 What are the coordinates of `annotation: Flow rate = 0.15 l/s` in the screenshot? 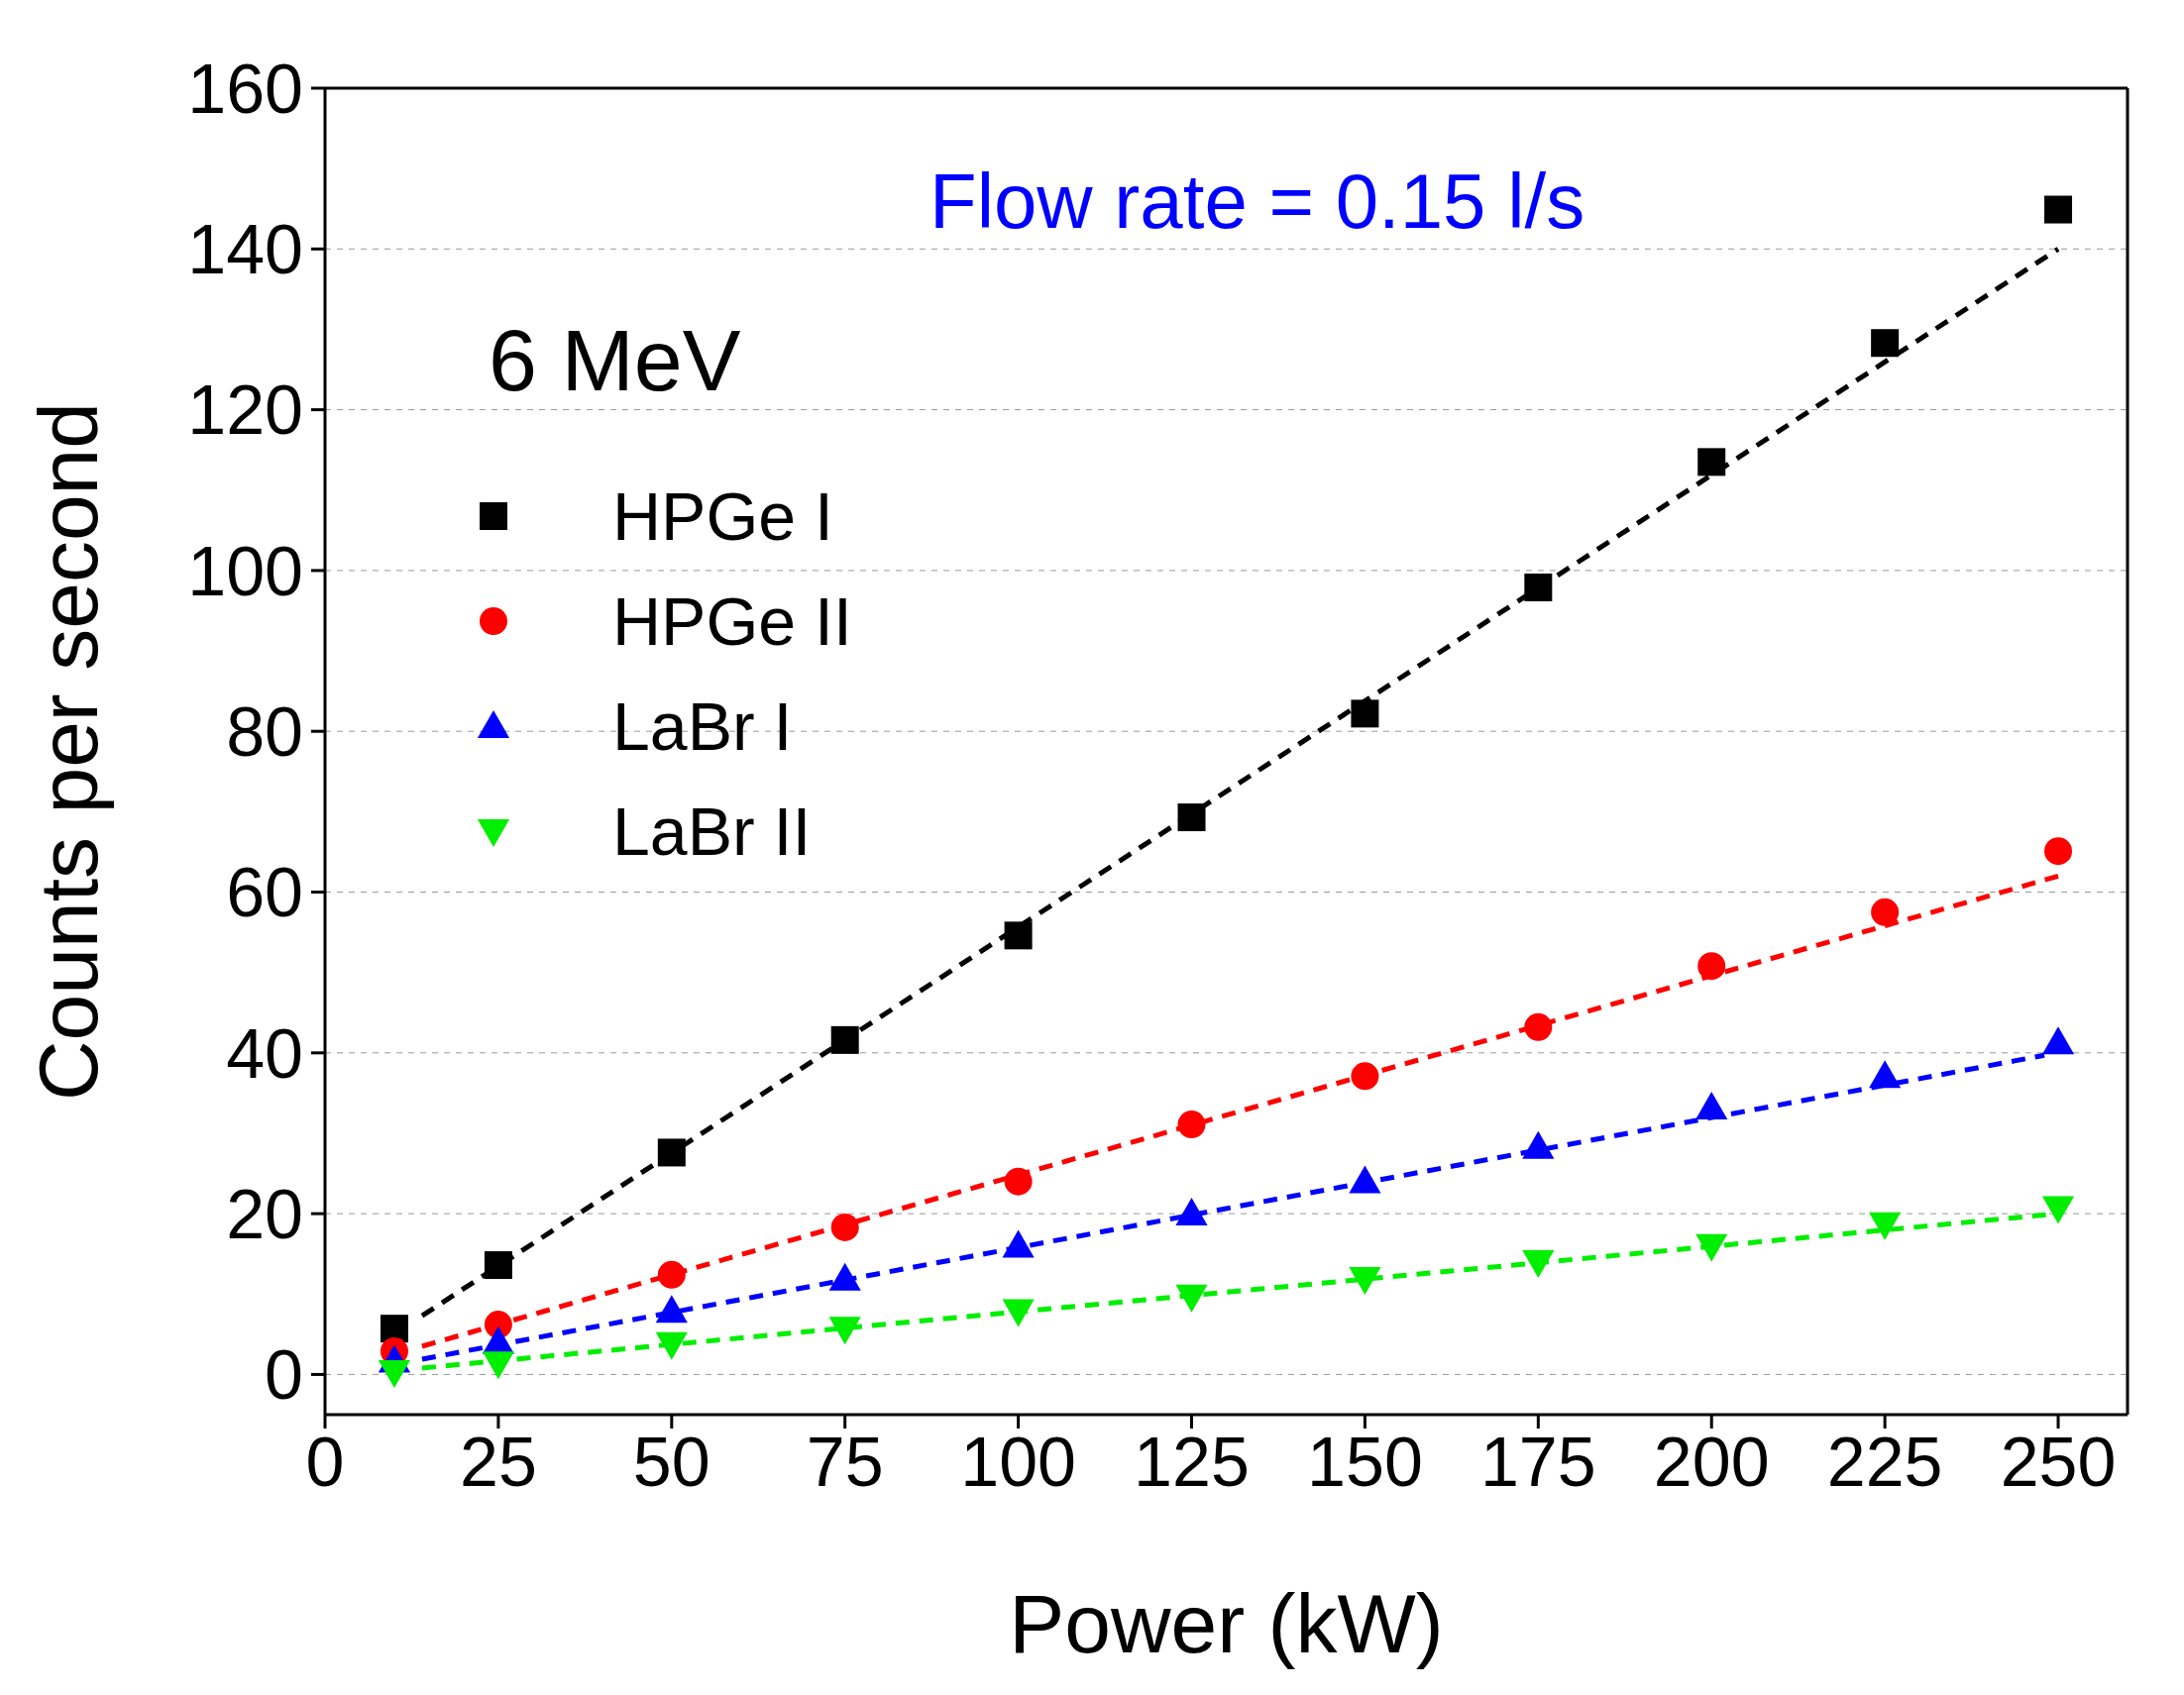 It's located at (1257, 202).